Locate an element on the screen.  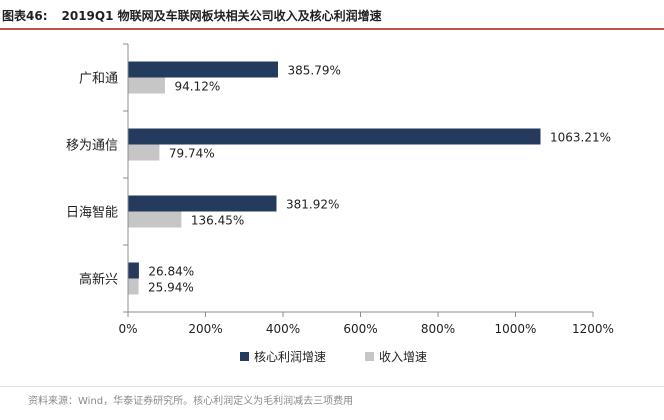
category-label: 移为通信 is located at coordinates (92, 146).